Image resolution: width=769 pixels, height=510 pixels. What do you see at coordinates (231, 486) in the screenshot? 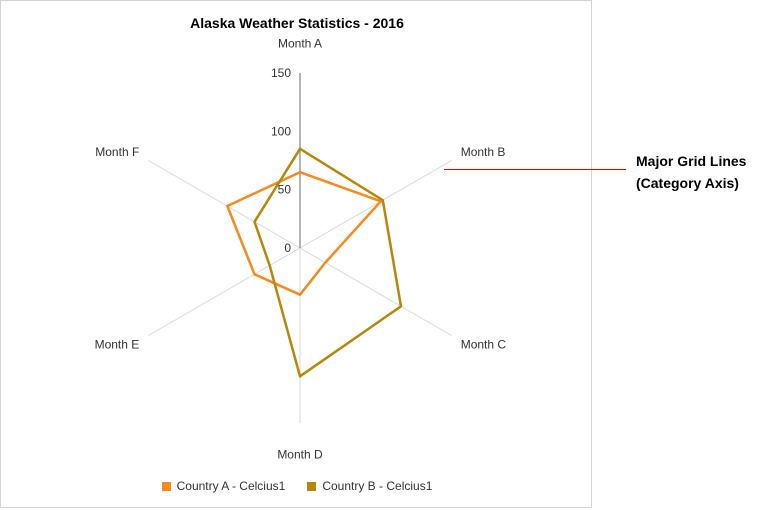
I see `legend-label-country-a: Country A - Celcius1` at bounding box center [231, 486].